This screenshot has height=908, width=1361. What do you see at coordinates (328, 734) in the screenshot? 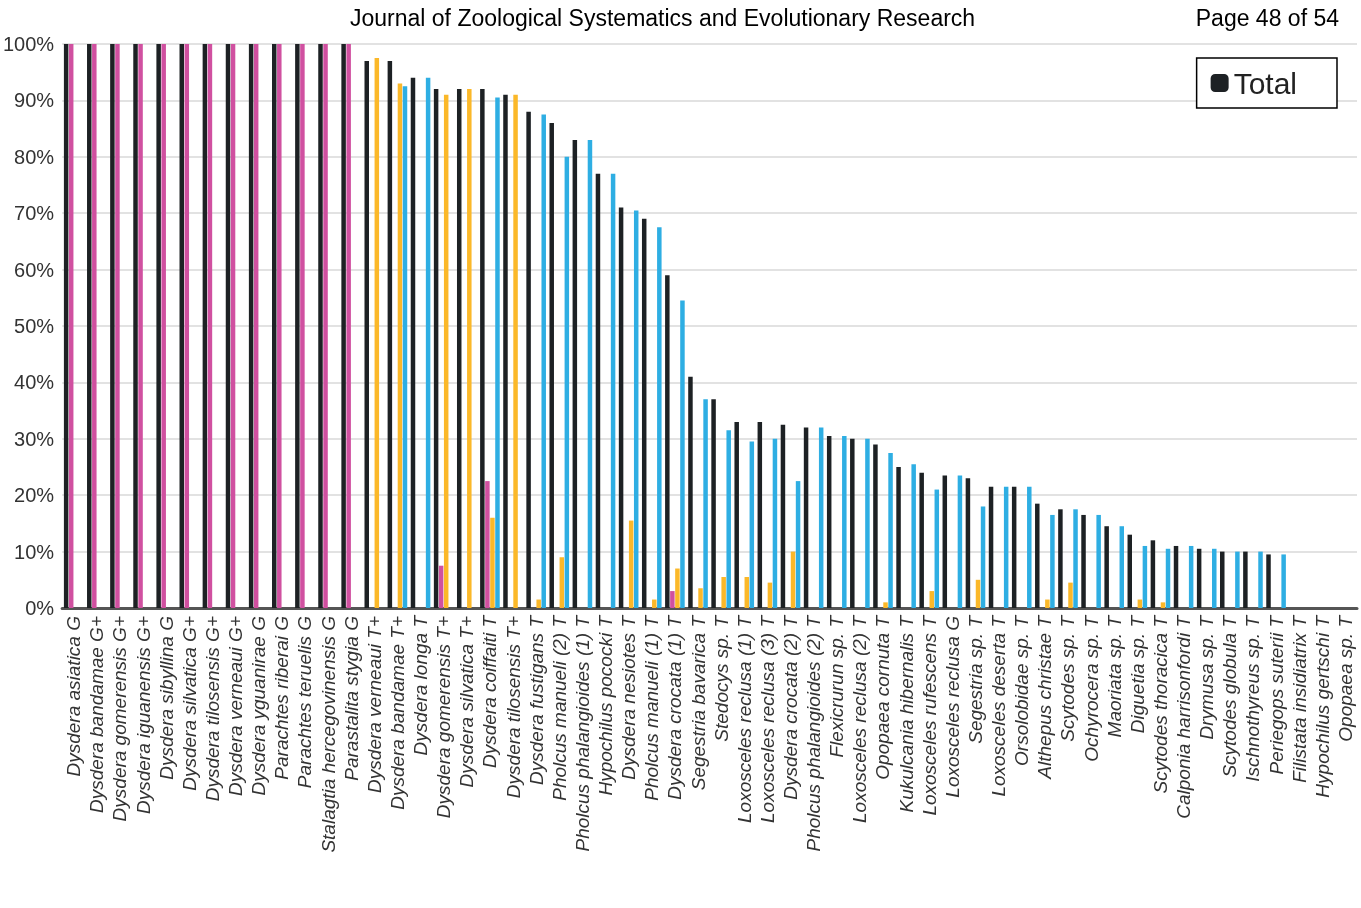
I see `x-tick-label: Stalagtia hercegovinensis G` at bounding box center [328, 734].